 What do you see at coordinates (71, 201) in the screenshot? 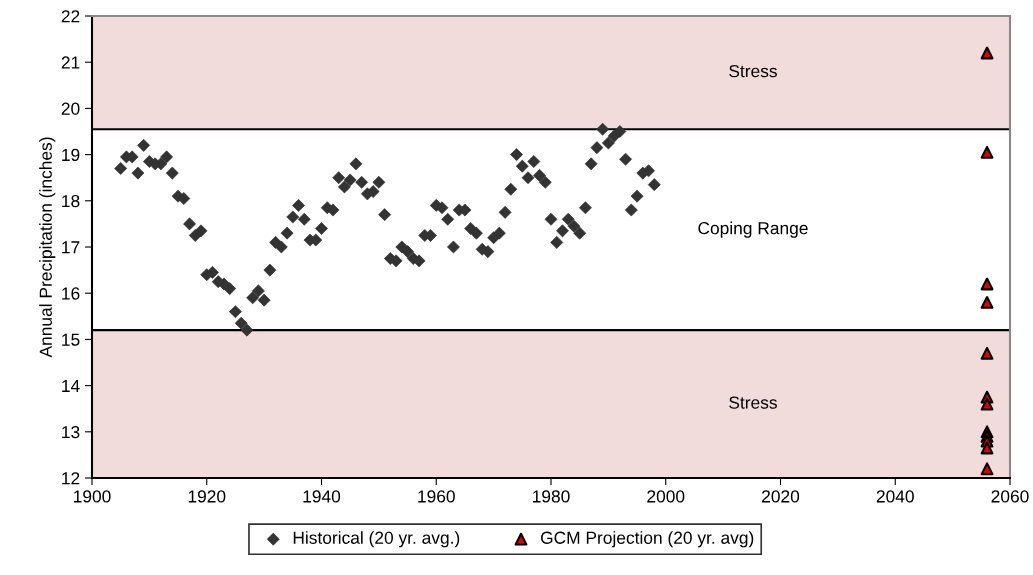
I see `y-tick-label: 18` at bounding box center [71, 201].